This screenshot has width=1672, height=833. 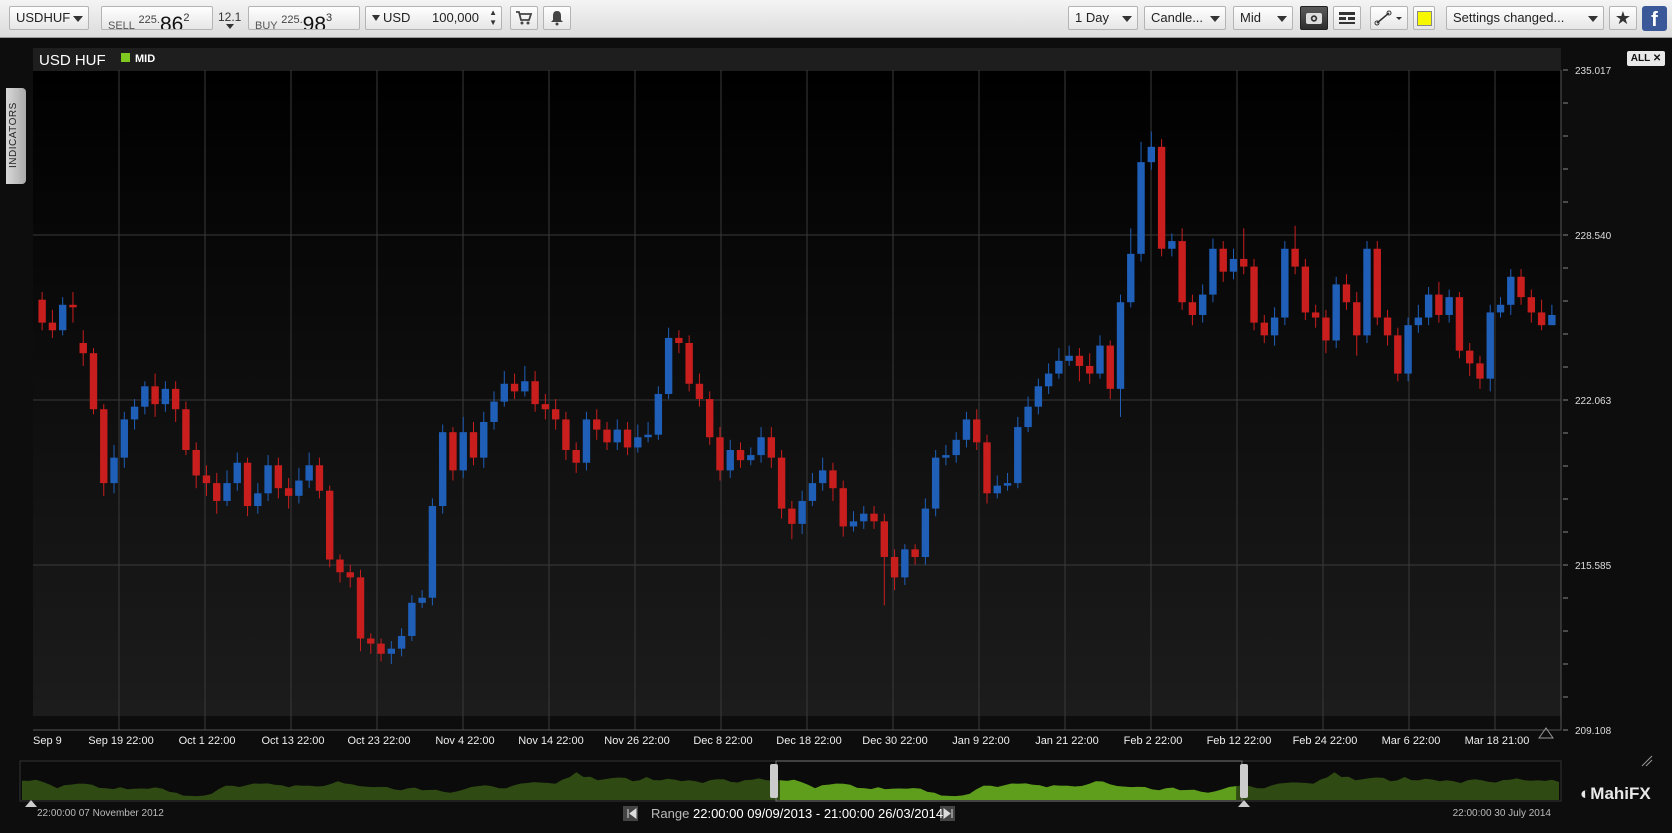 I want to click on y-axis: 235.017 228.540 222.063 215.585 209.108, so click(x=1586, y=401).